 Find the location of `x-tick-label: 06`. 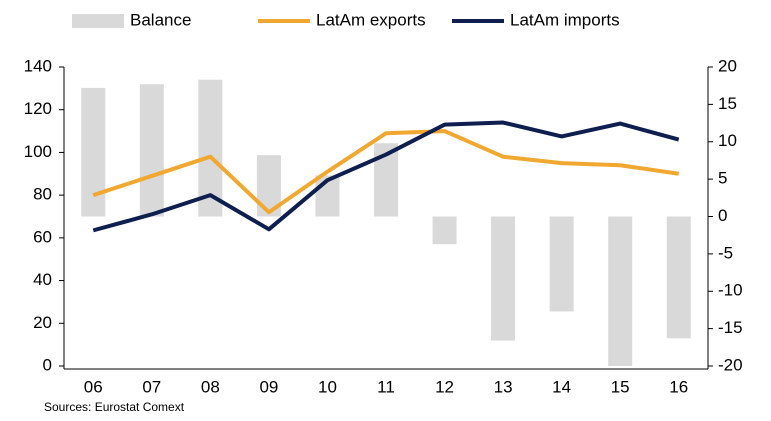

x-tick-label: 06 is located at coordinates (93, 386).